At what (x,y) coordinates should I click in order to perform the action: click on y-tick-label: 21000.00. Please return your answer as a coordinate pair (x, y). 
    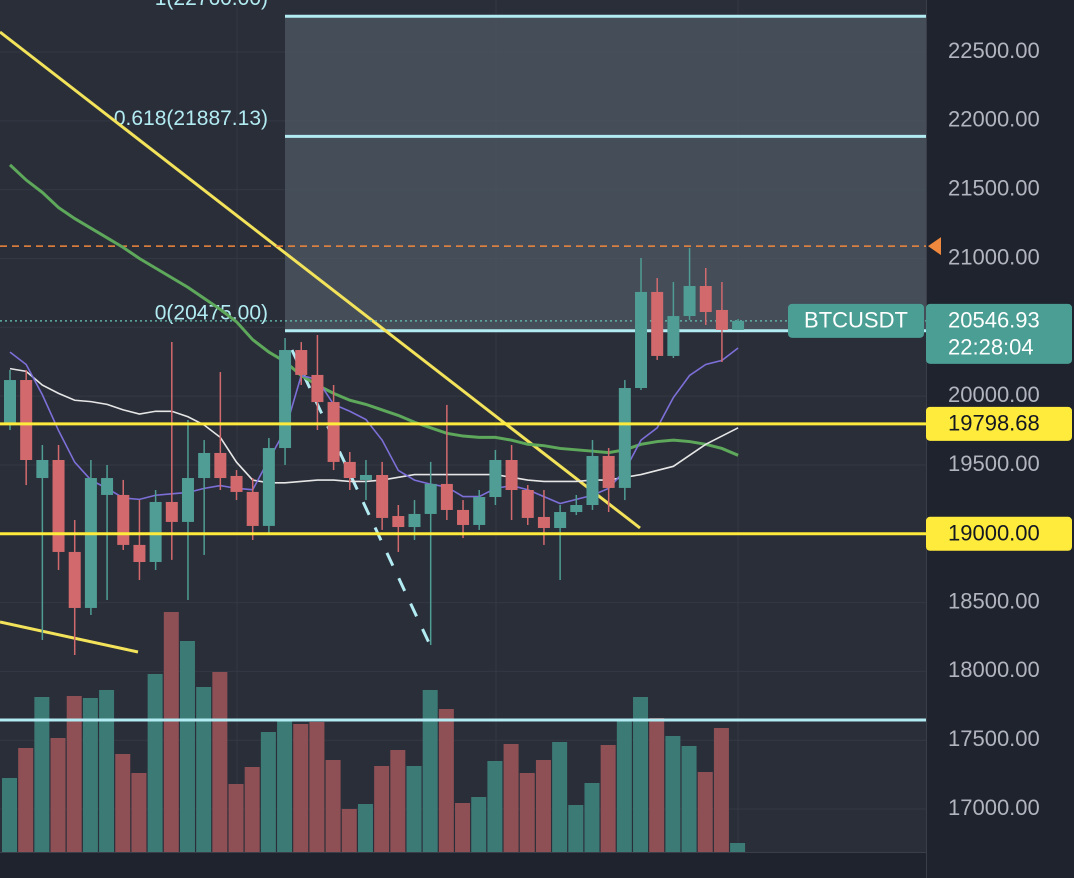
    Looking at the image, I should click on (994, 256).